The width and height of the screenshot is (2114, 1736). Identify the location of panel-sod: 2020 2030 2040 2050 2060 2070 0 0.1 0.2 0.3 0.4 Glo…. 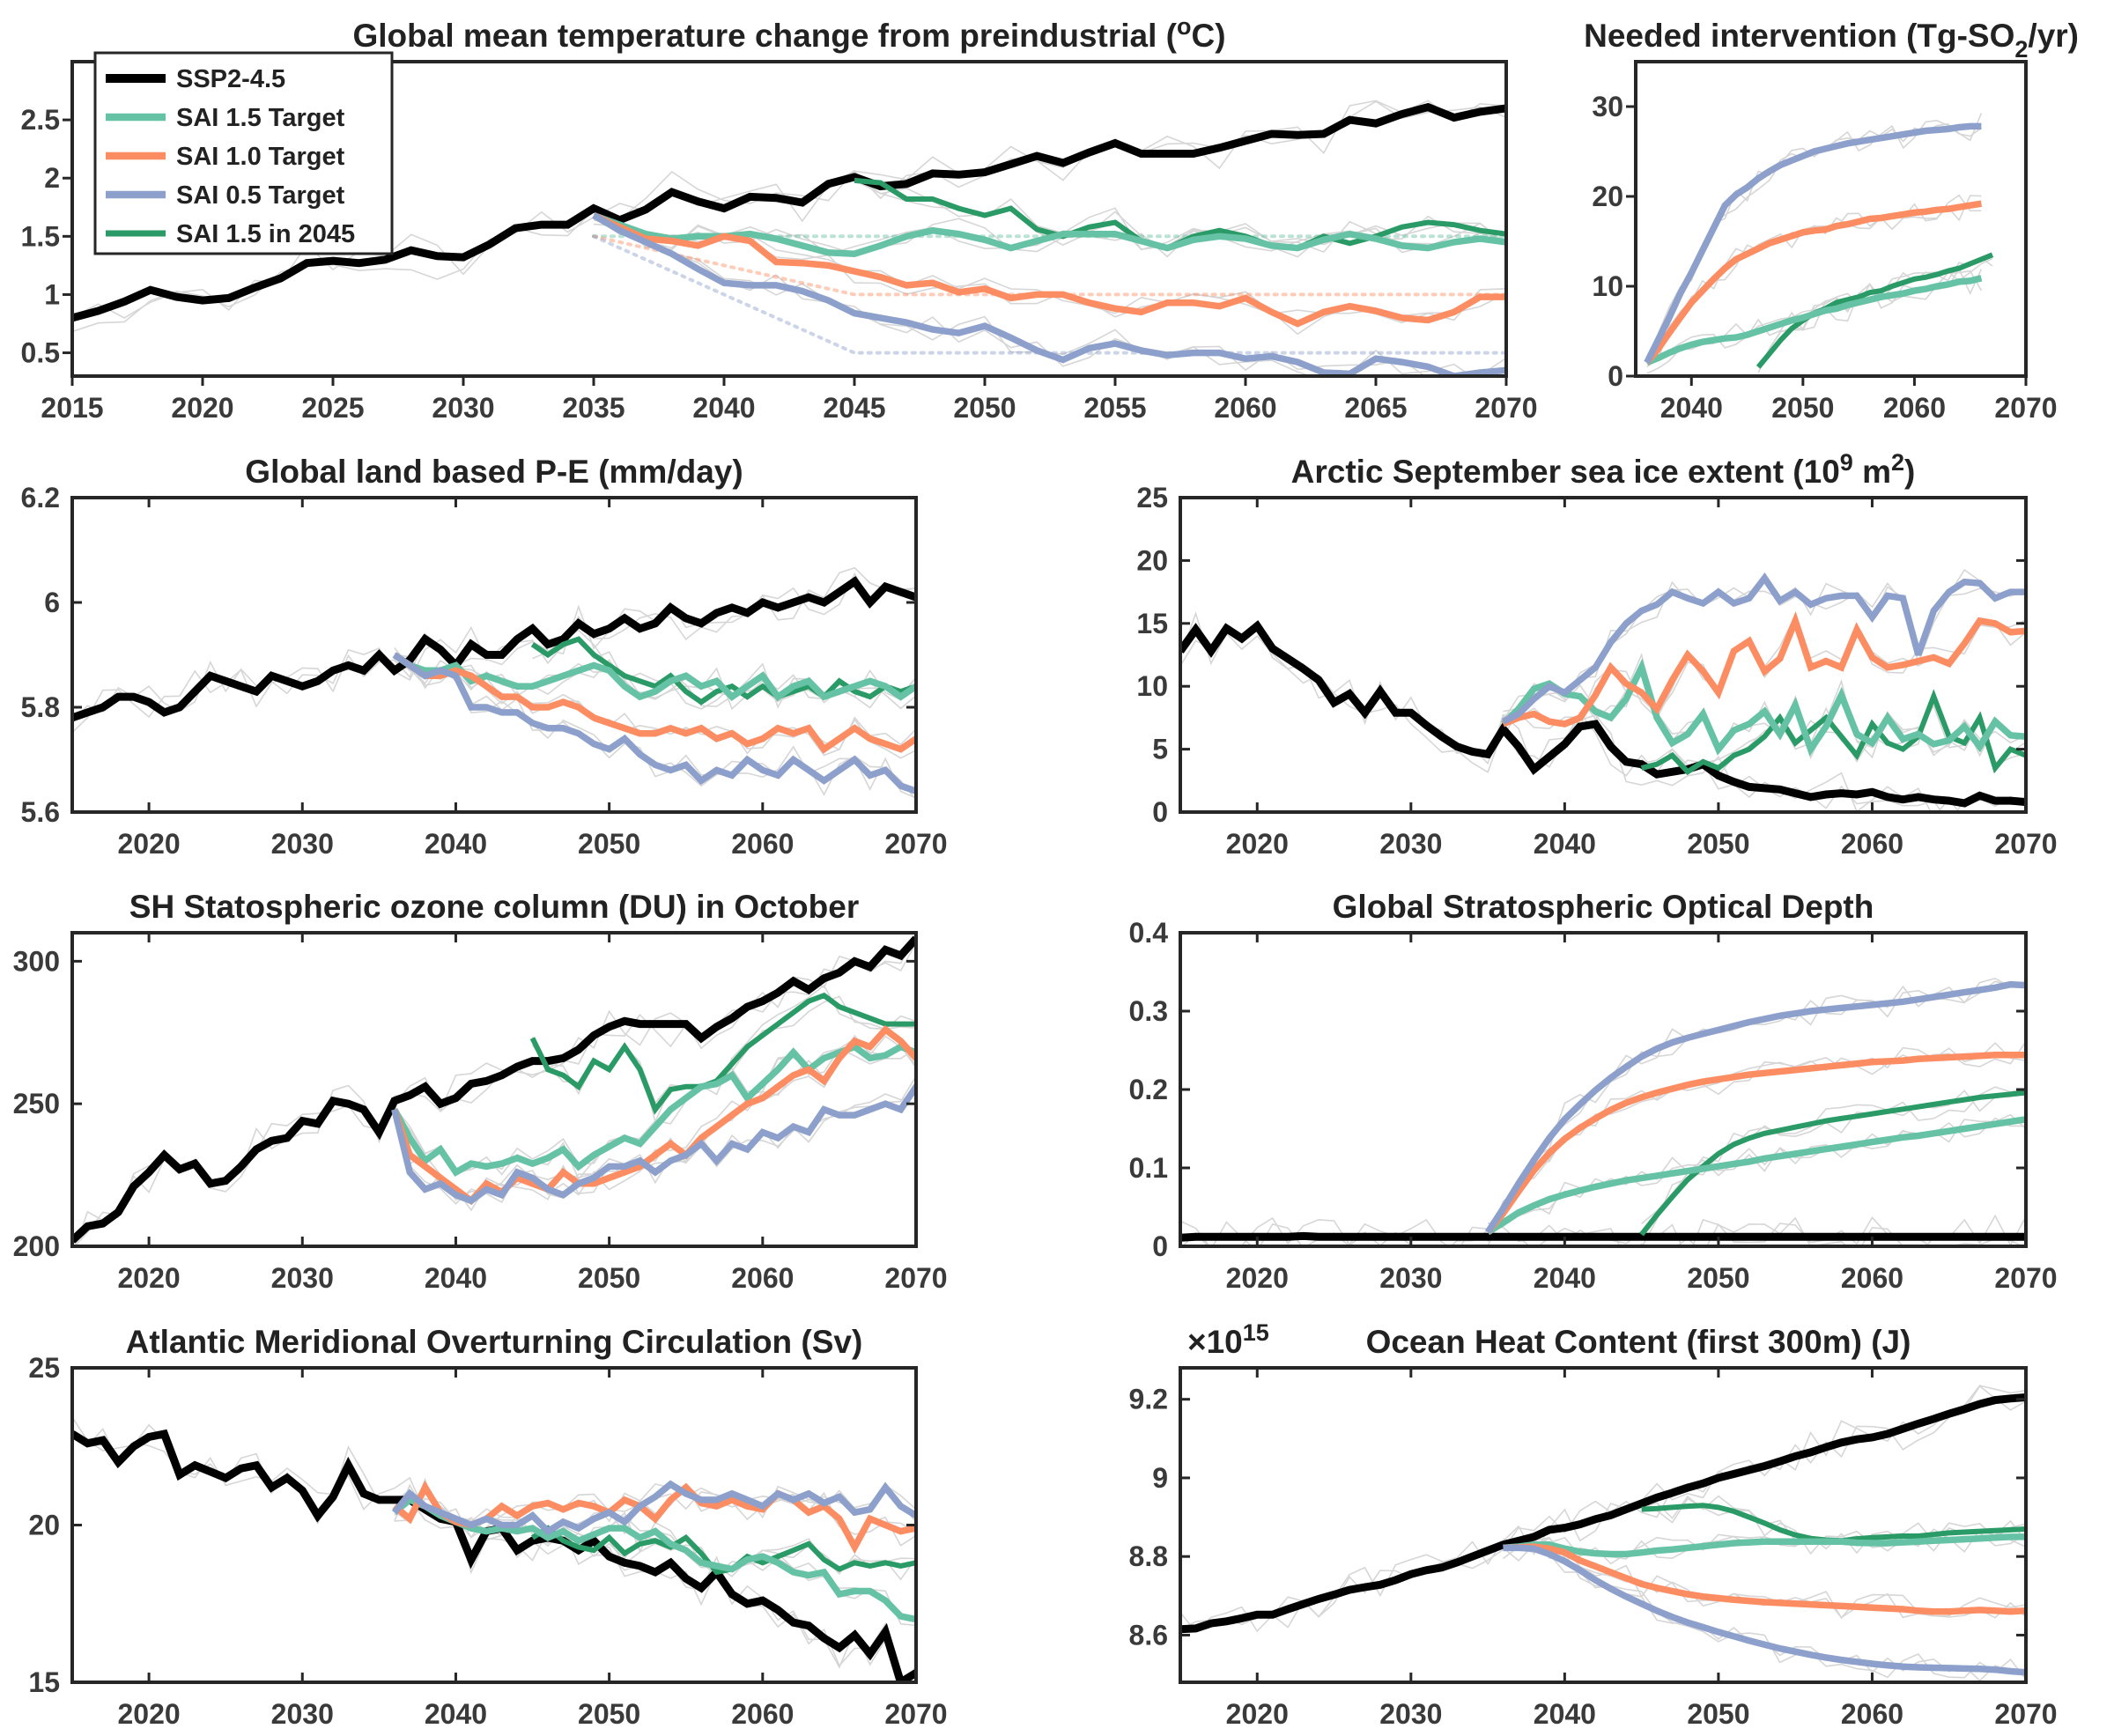
(1593, 1091).